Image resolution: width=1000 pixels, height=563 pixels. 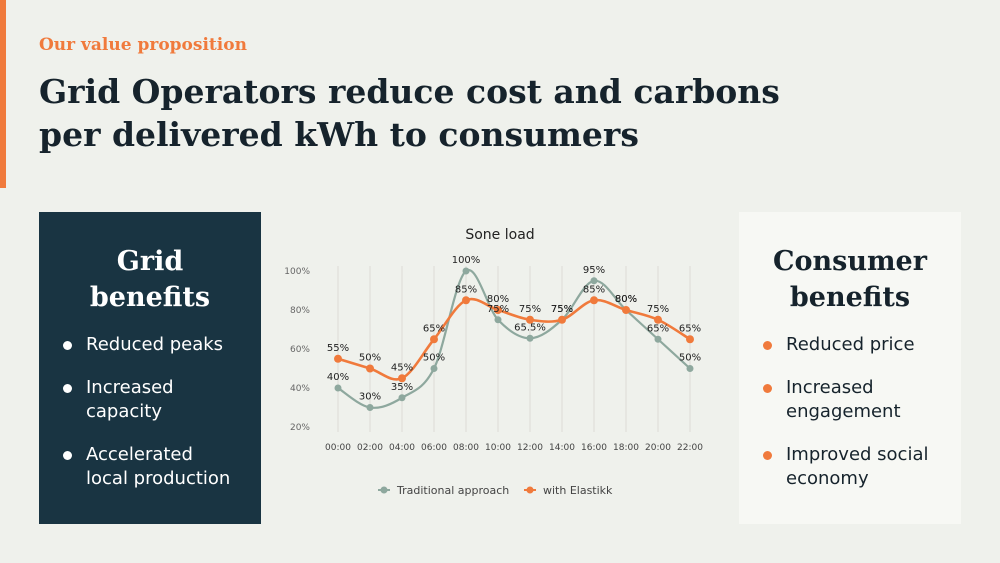 What do you see at coordinates (339, 134) in the screenshot?
I see `title-line-2: per delivered kWh to consumers` at bounding box center [339, 134].